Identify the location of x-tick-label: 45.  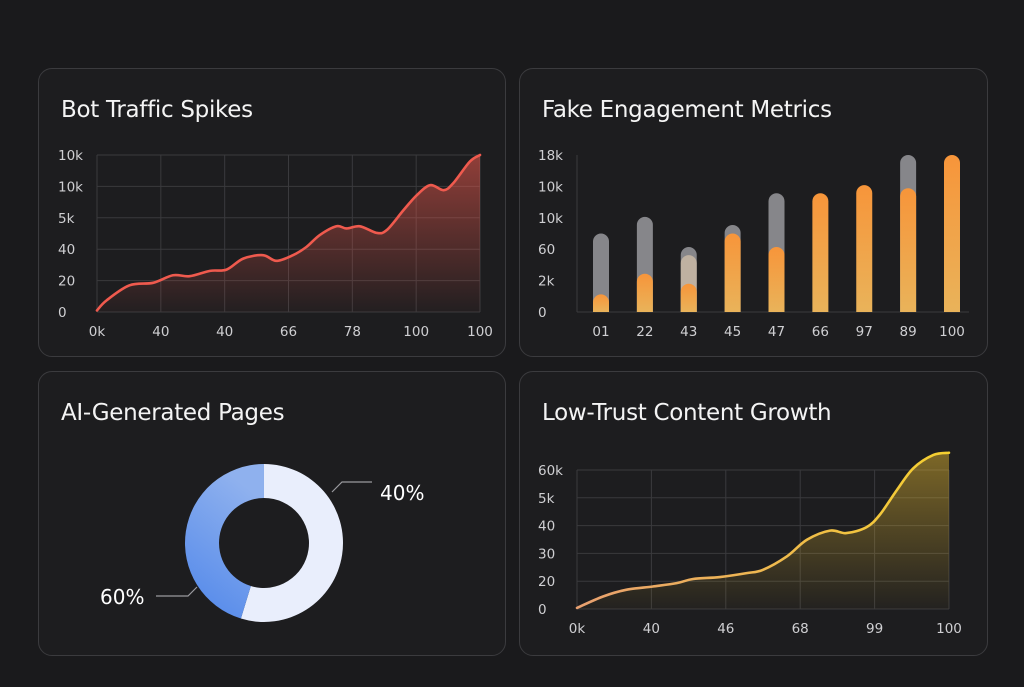
(732, 332).